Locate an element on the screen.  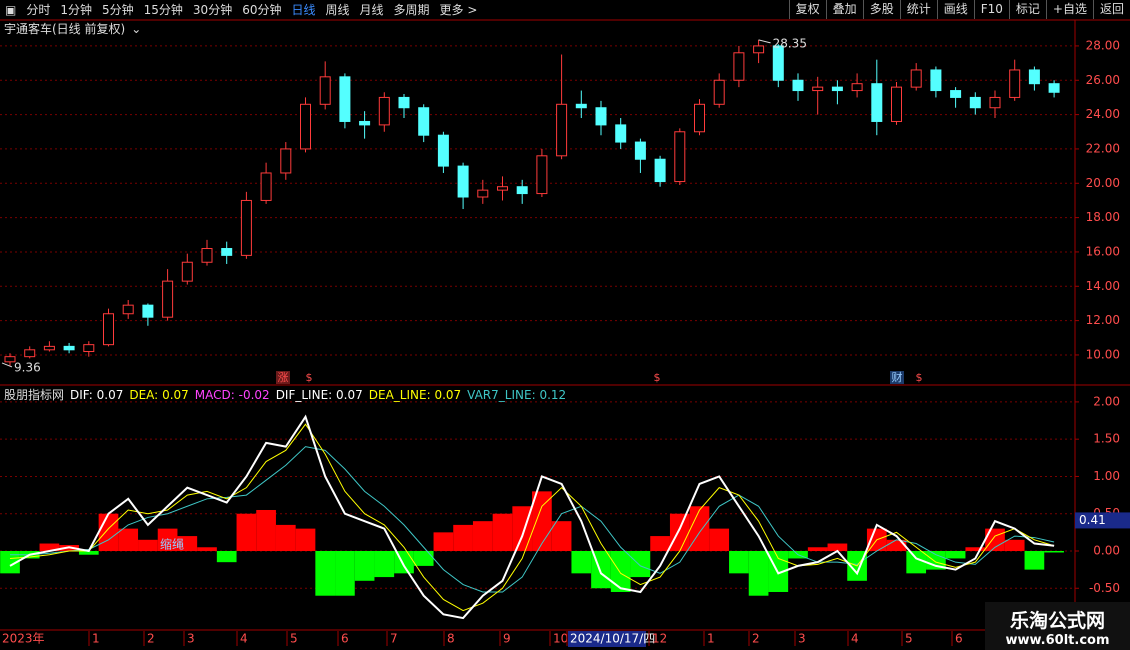
max-label: 28.35 is located at coordinates (790, 43).